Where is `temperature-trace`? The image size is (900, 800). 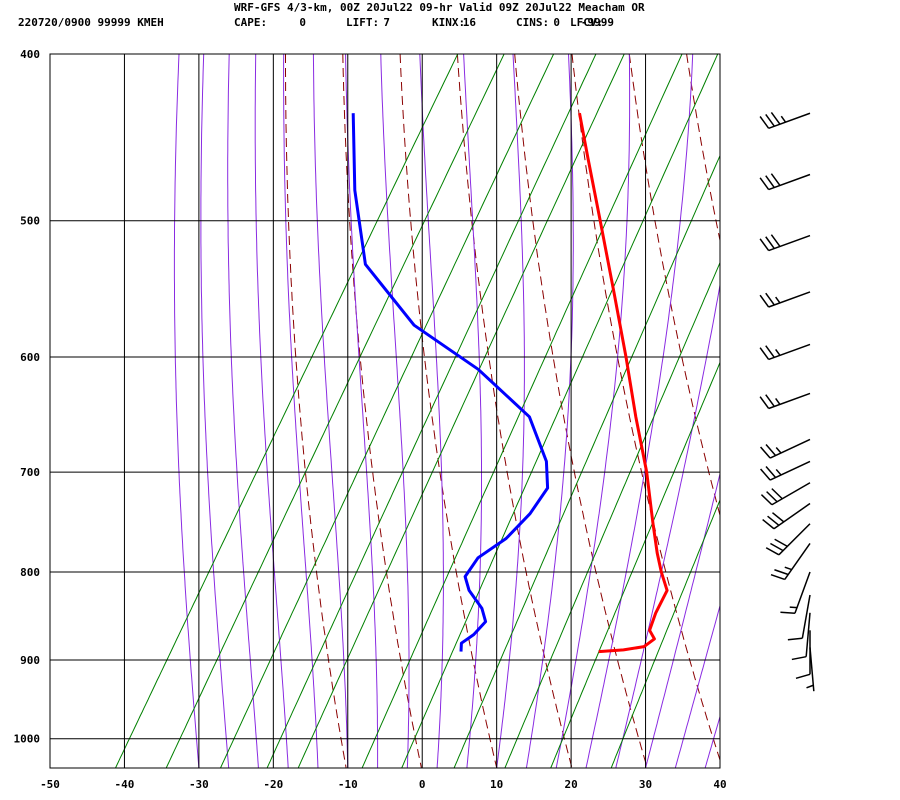
temperature-trace is located at coordinates (623, 383).